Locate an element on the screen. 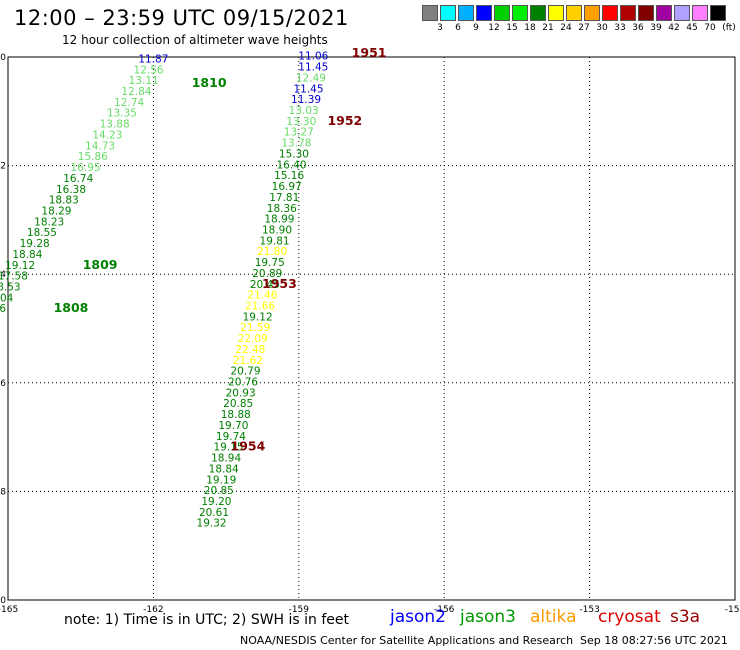  legend-level-label: 45 is located at coordinates (692, 28).